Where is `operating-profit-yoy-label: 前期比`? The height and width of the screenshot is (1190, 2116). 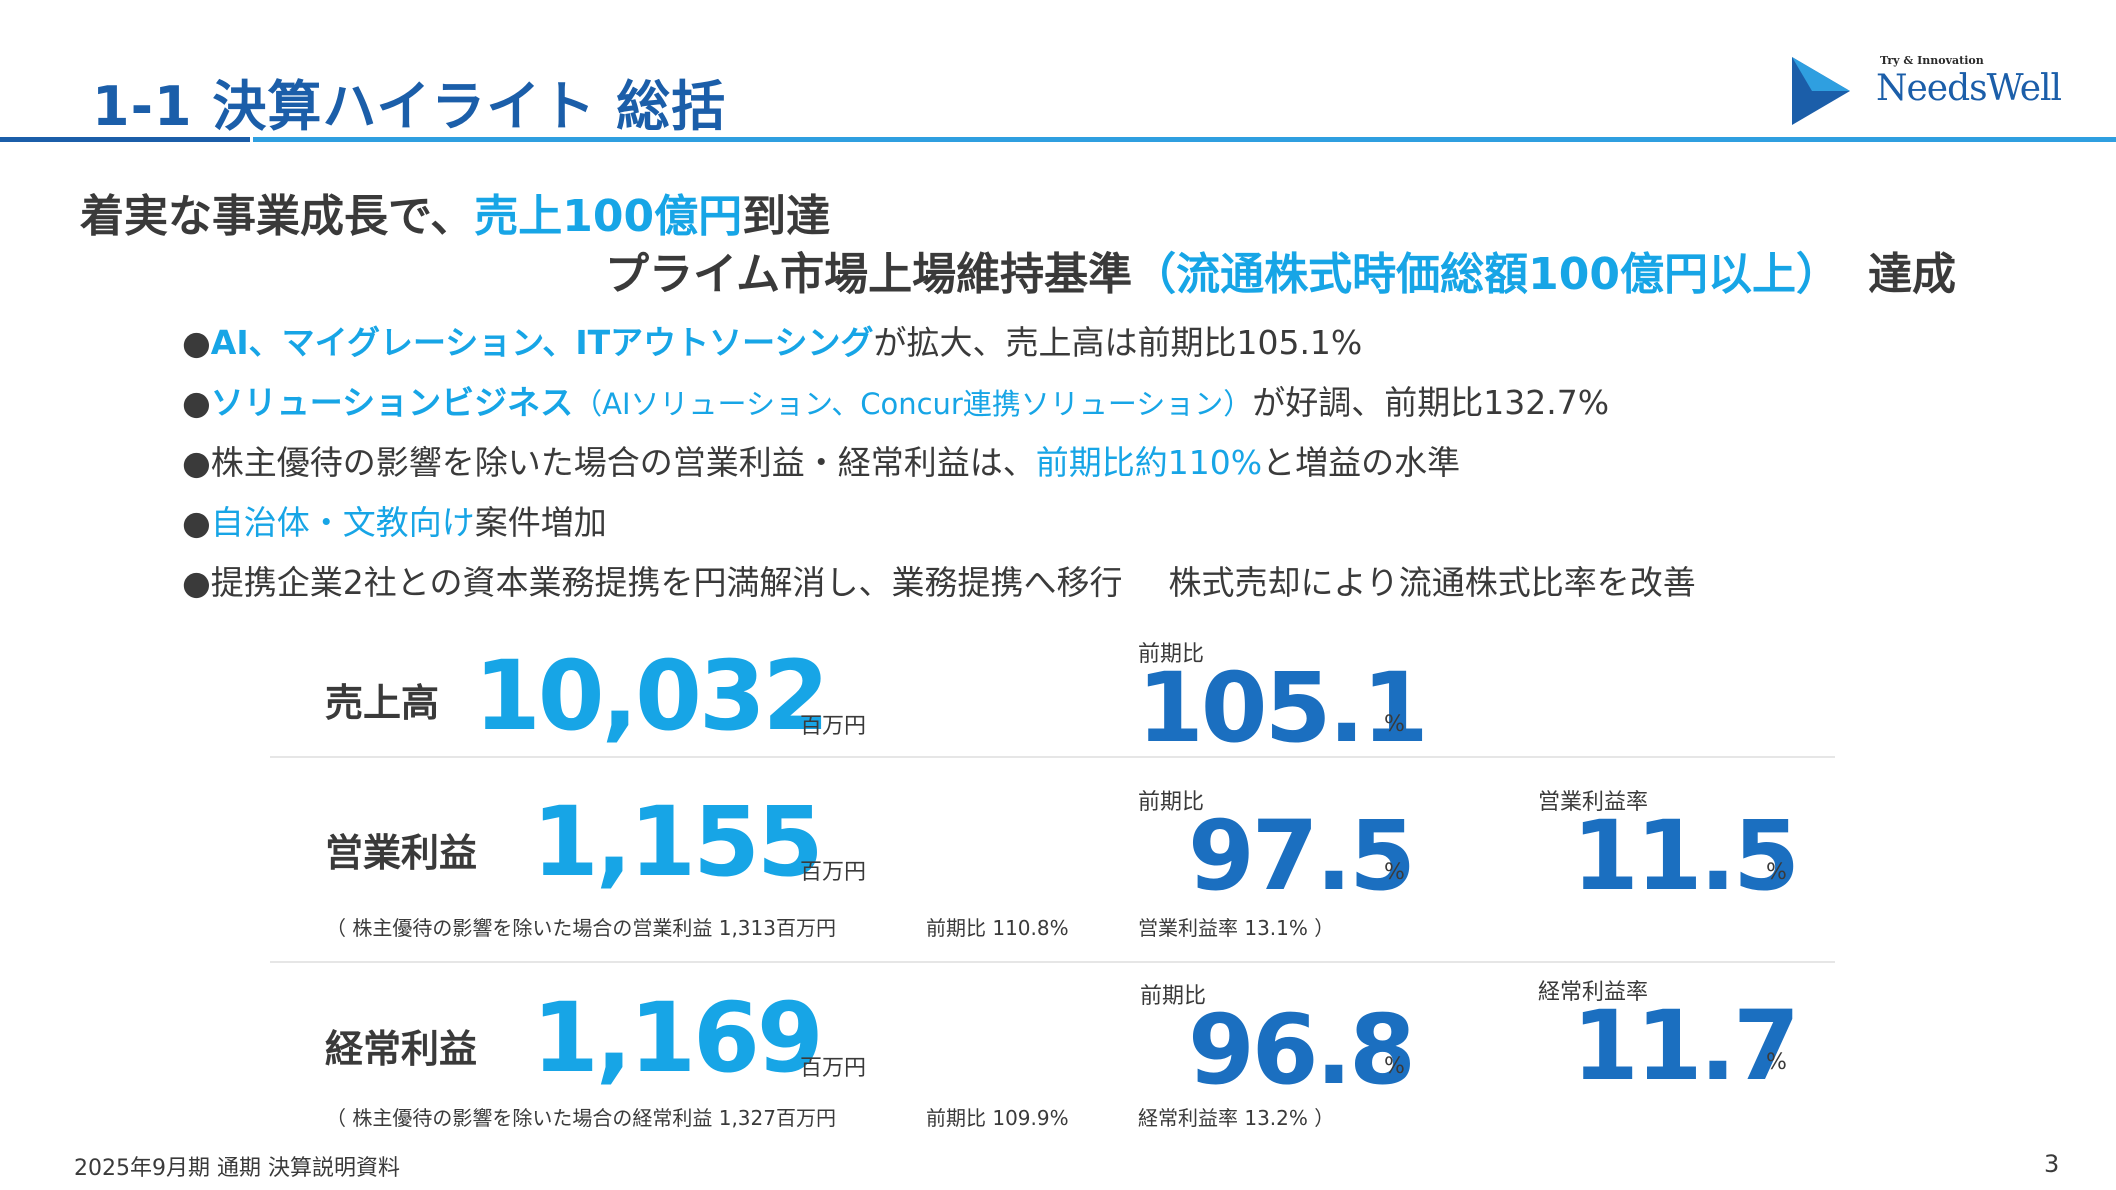 operating-profit-yoy-label: 前期比 is located at coordinates (1171, 802).